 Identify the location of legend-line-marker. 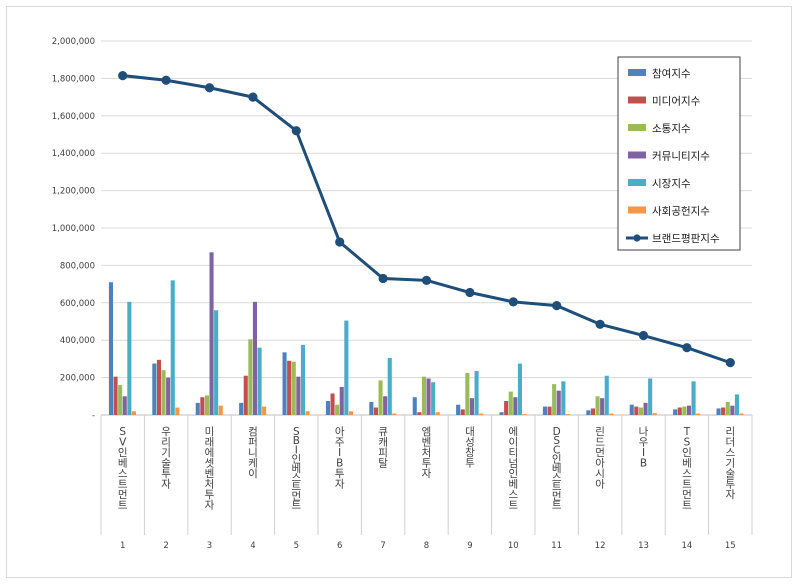
(637, 238).